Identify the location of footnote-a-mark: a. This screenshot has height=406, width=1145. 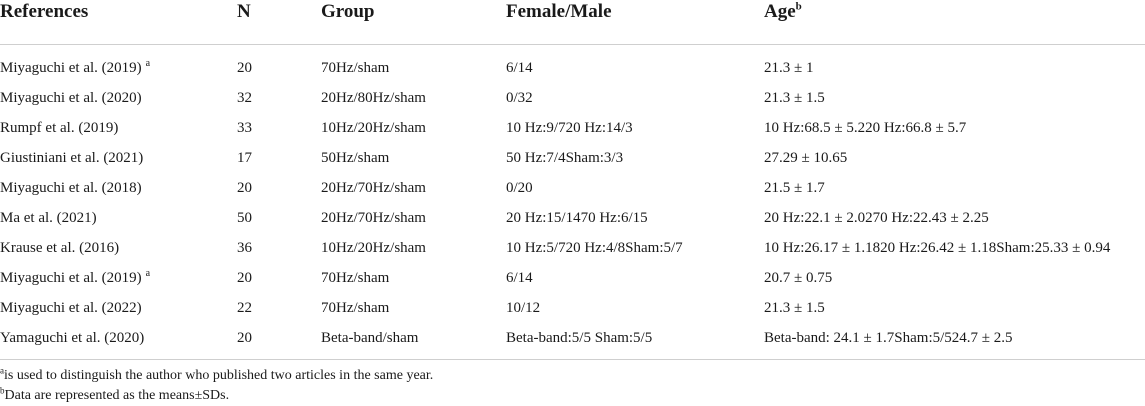
(2, 370).